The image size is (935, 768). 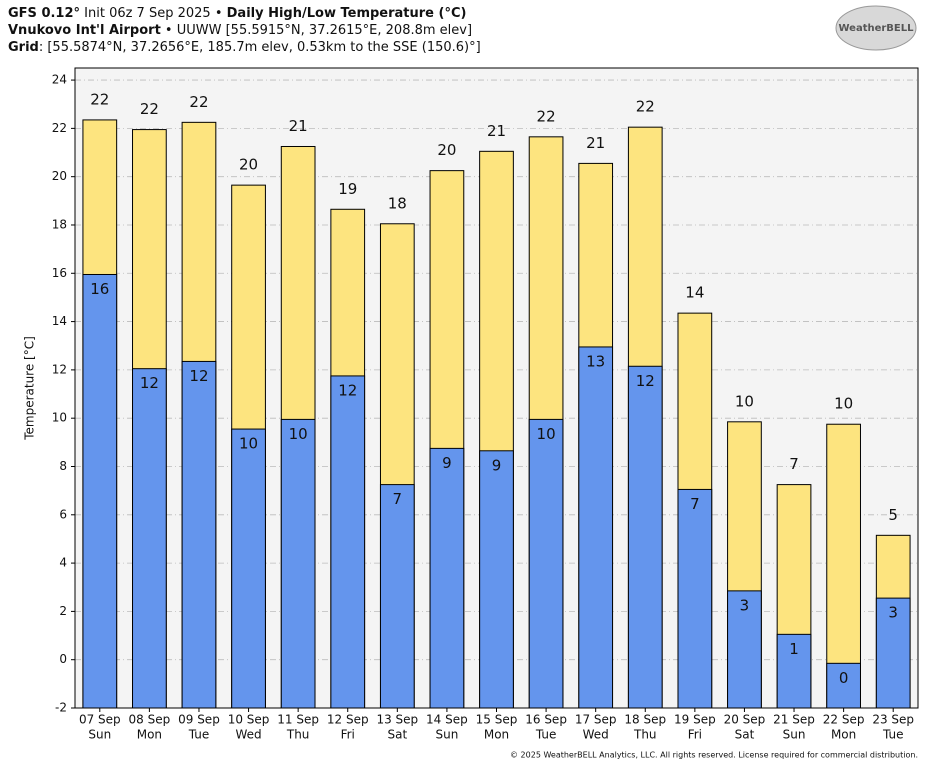 What do you see at coordinates (63, 563) in the screenshot?
I see `y-tick-label: 4` at bounding box center [63, 563].